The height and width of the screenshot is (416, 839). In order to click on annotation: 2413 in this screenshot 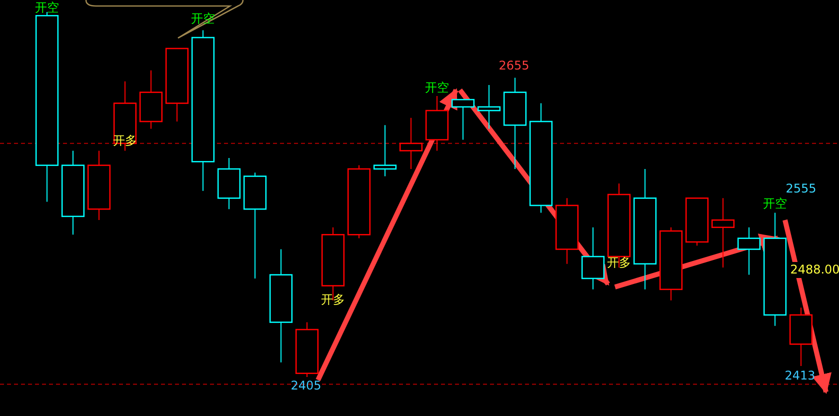, I will do `click(800, 375)`.